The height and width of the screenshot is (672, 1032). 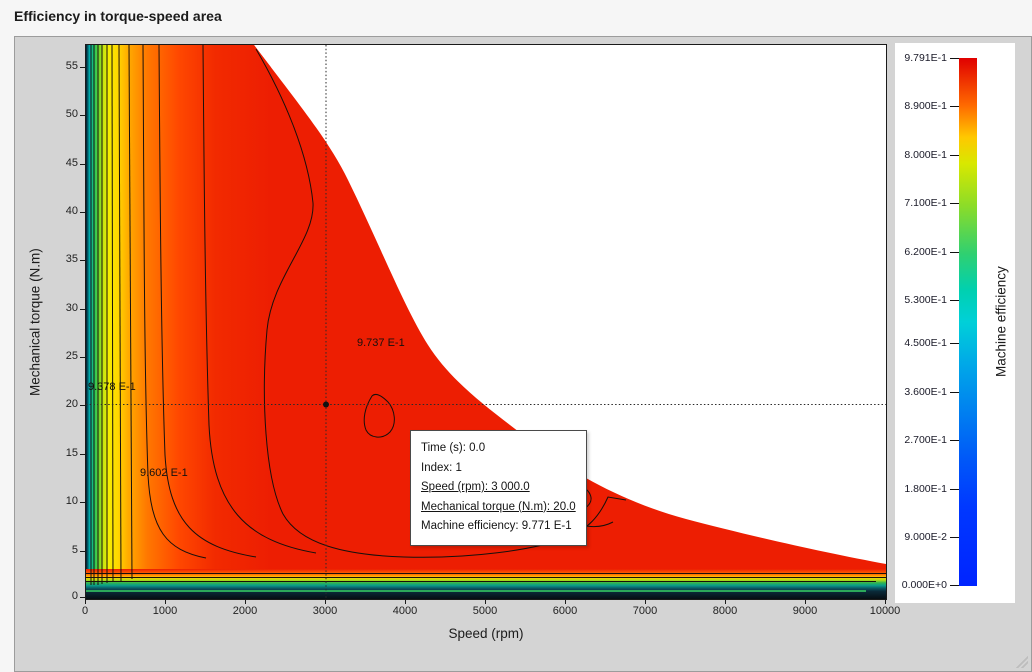 What do you see at coordinates (496, 526) in the screenshot?
I see `tooltip-efficiency: Machine efficiency: 9.771 E-1` at bounding box center [496, 526].